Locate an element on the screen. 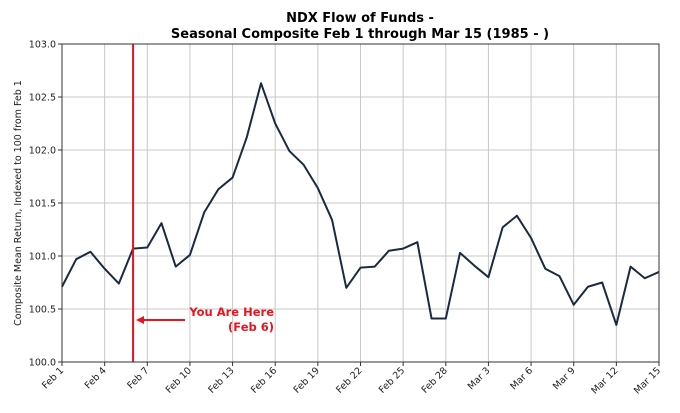  x-tick-label: Feb 7 is located at coordinates (138, 378).